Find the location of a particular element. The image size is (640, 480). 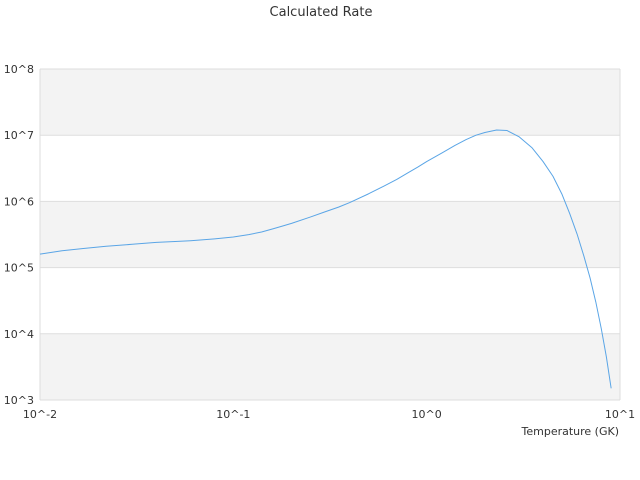

x-tick-label: 10^-2 is located at coordinates (40, 414).